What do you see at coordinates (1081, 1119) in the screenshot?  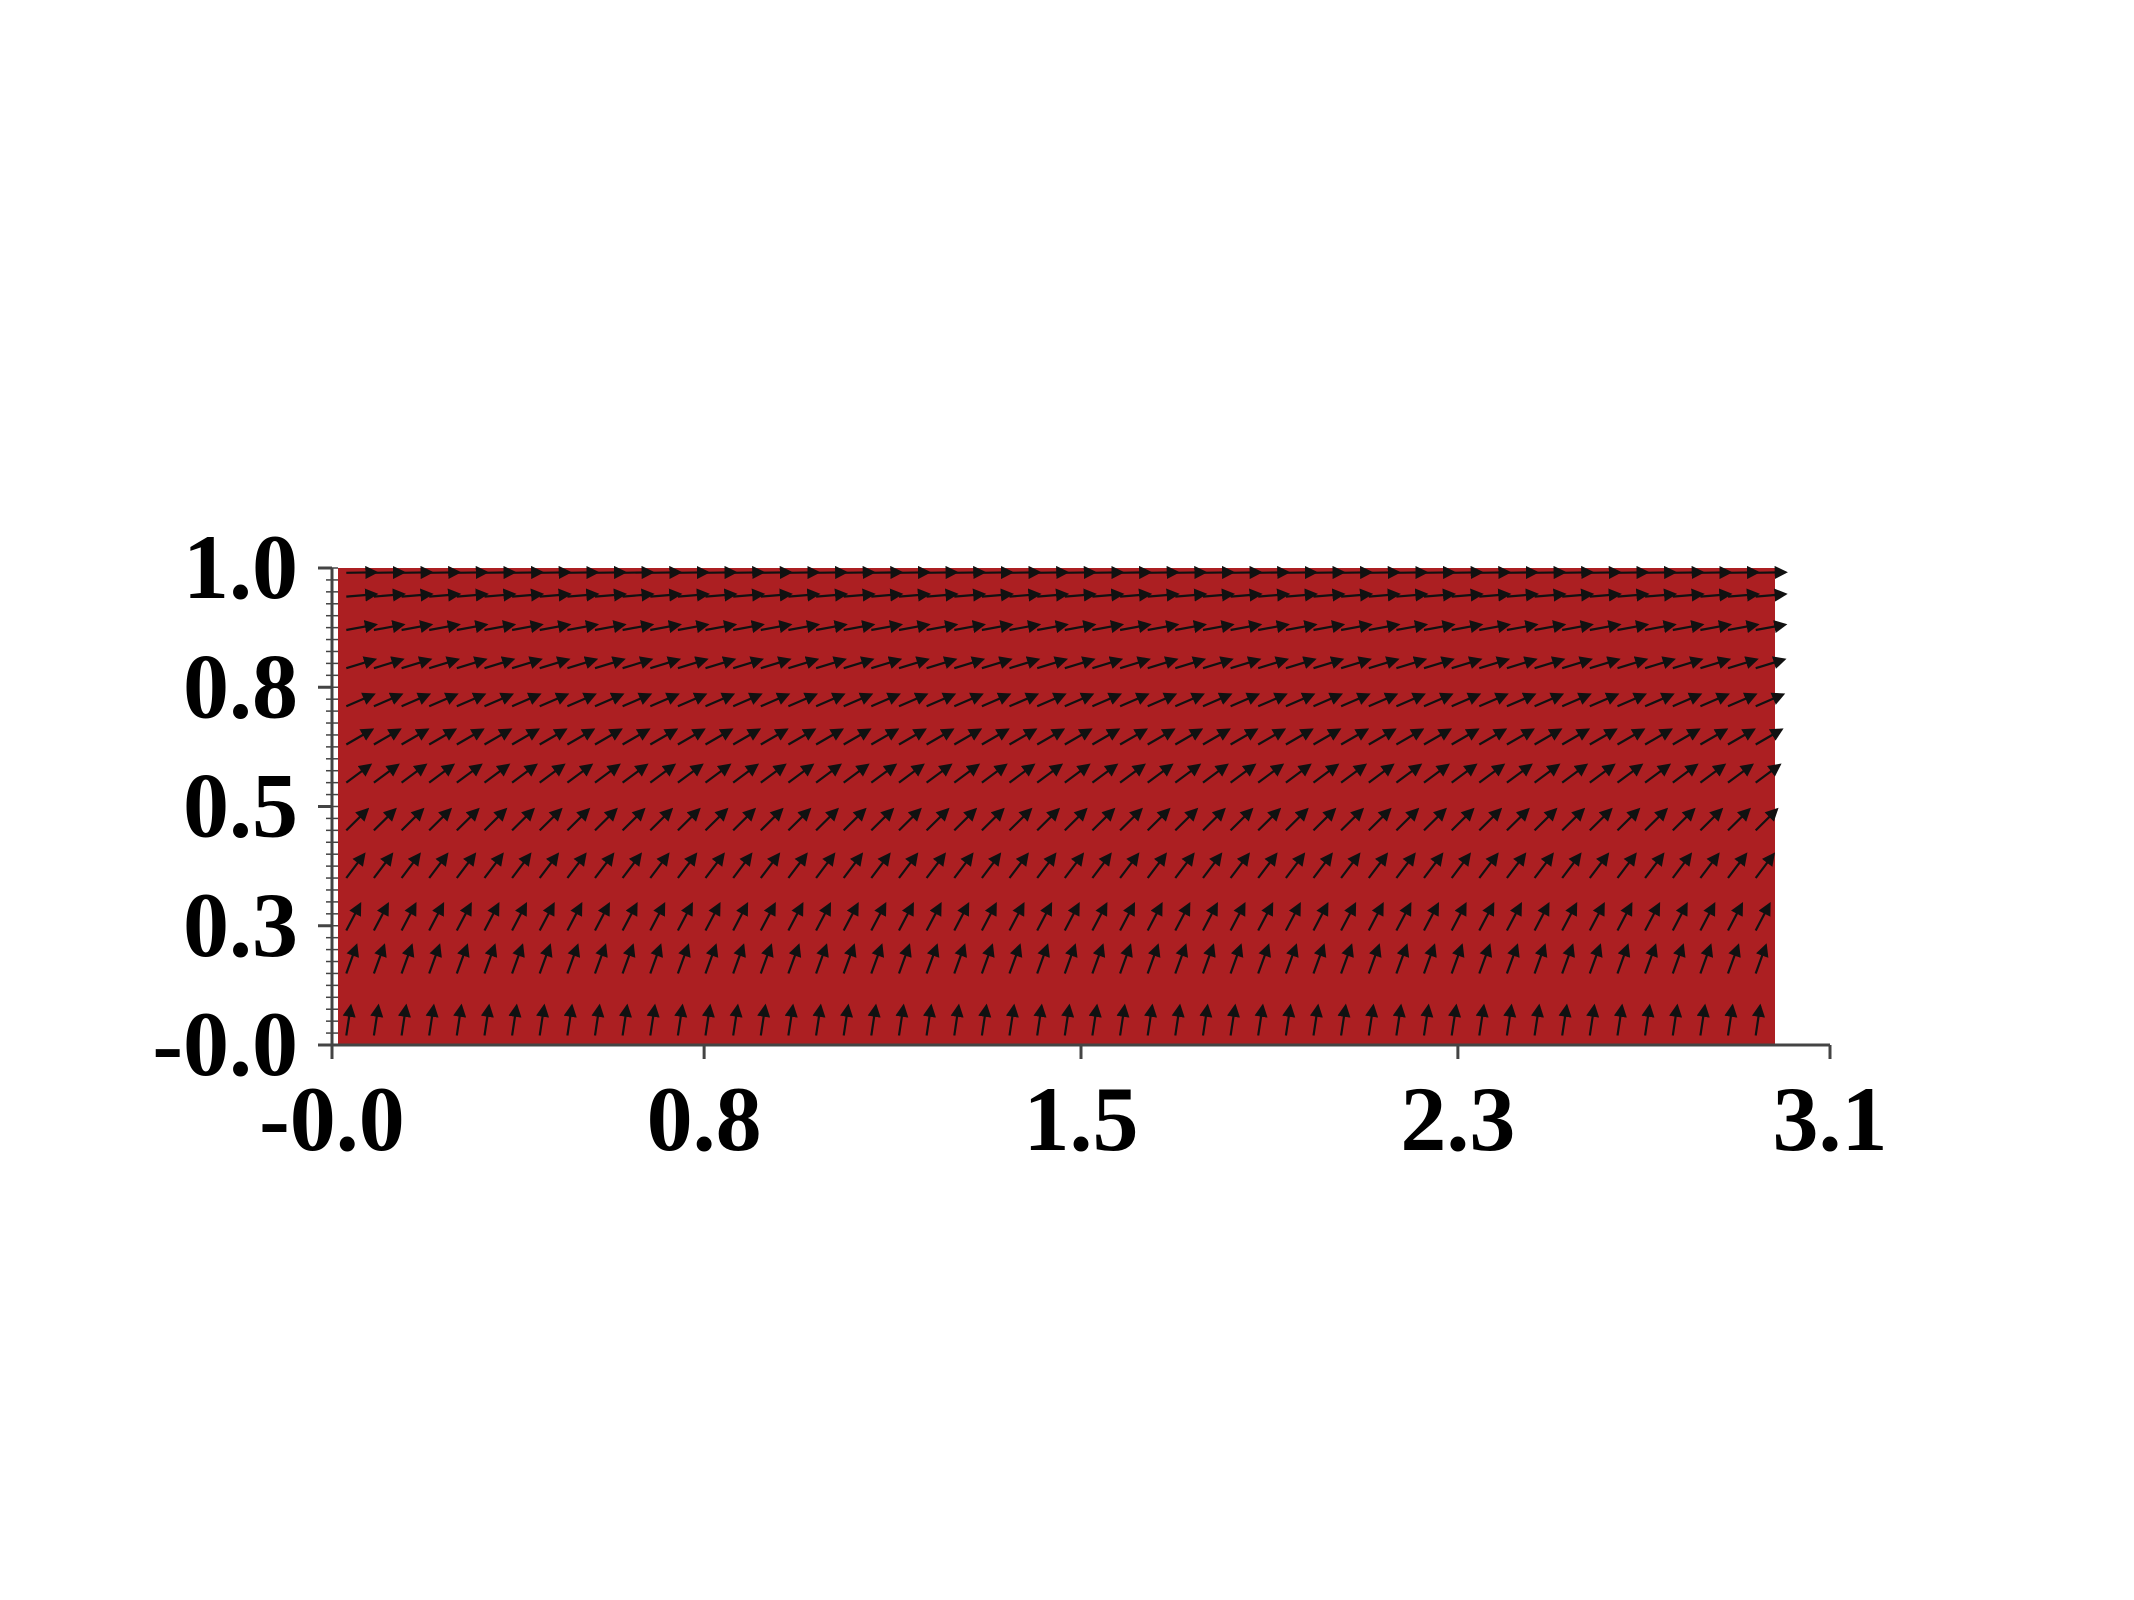 I see `x-tick-label: 1.5` at bounding box center [1081, 1119].